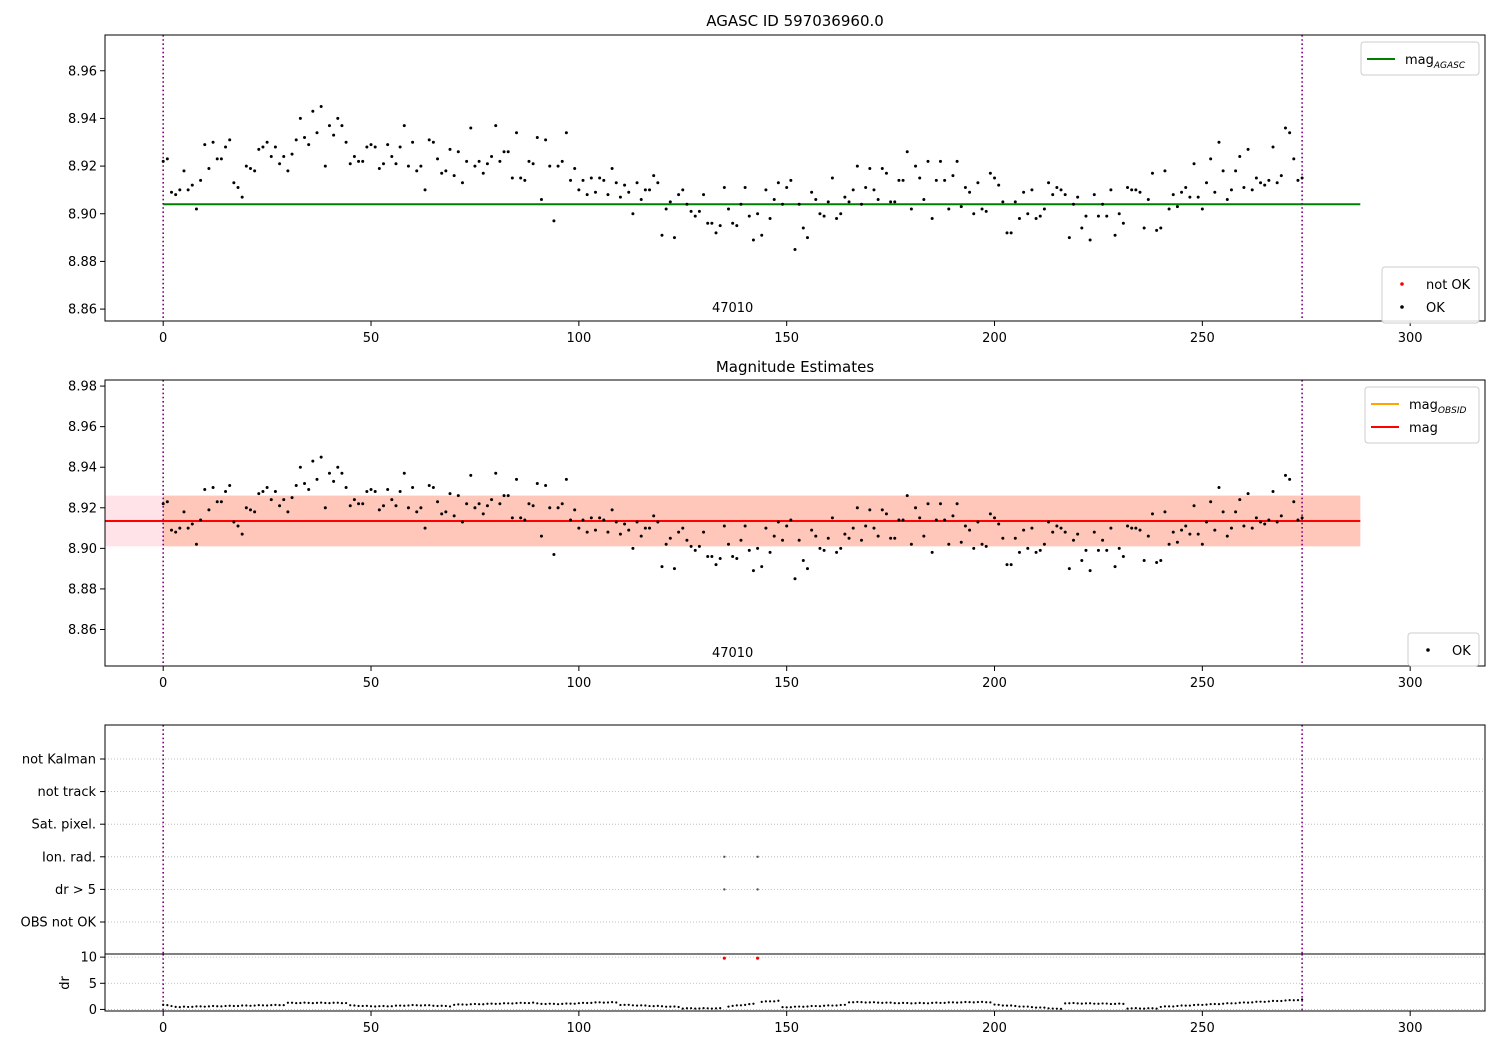 The height and width of the screenshot is (1050, 1500). What do you see at coordinates (1443, 649) in the screenshot?
I see `panel-magnitude-lower-legend` at bounding box center [1443, 649].